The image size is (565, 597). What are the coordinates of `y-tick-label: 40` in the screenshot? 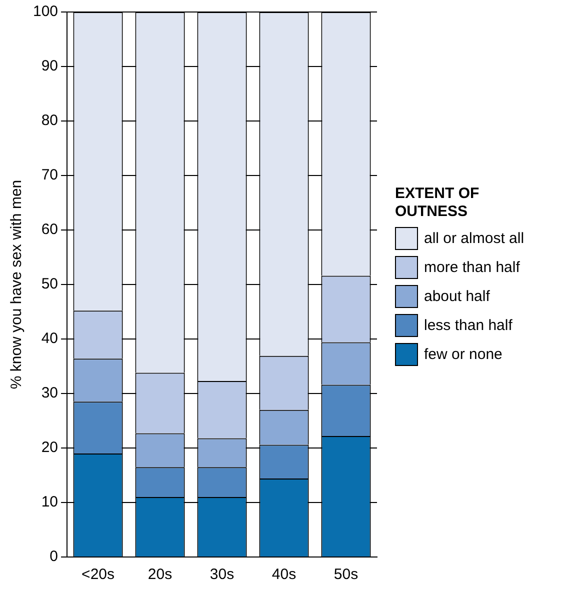 It's located at (49, 339).